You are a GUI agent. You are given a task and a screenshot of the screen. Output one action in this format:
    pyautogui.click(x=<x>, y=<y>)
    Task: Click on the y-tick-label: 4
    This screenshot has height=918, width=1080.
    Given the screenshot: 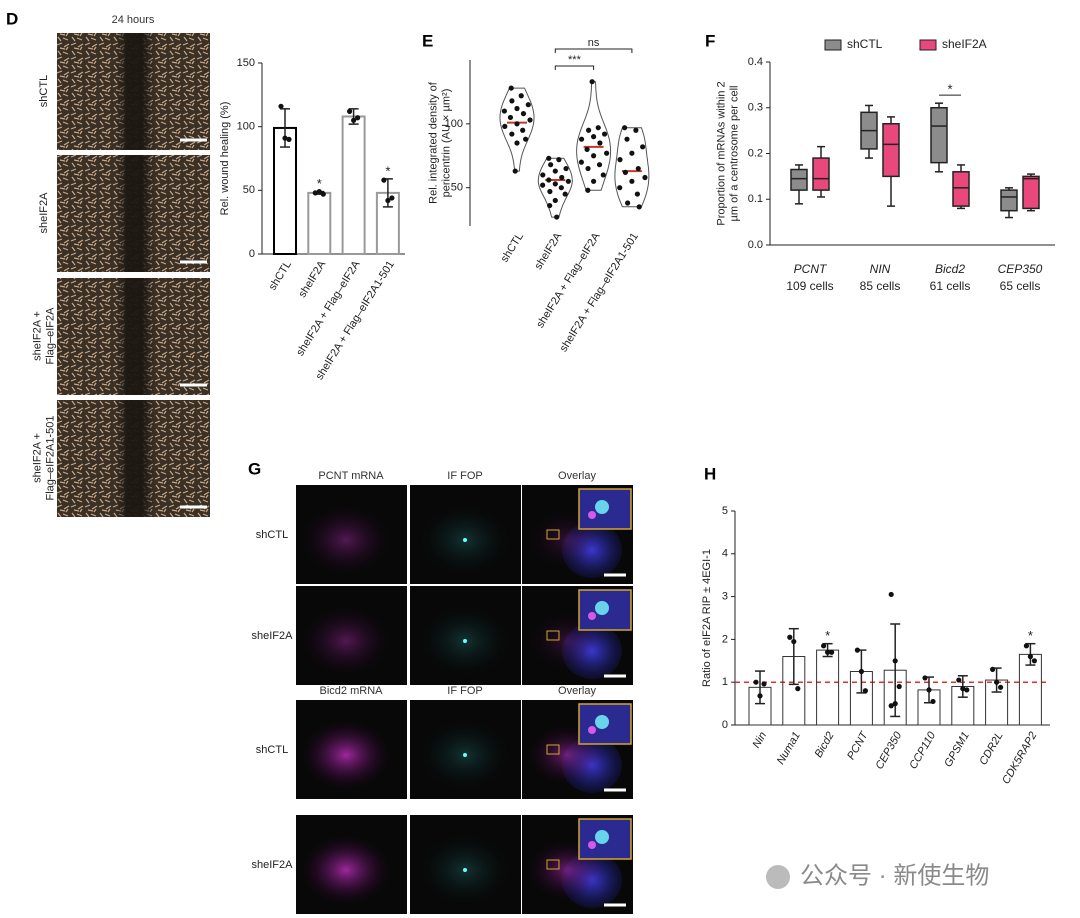 What is the action you would take?
    pyautogui.click(x=725, y=554)
    